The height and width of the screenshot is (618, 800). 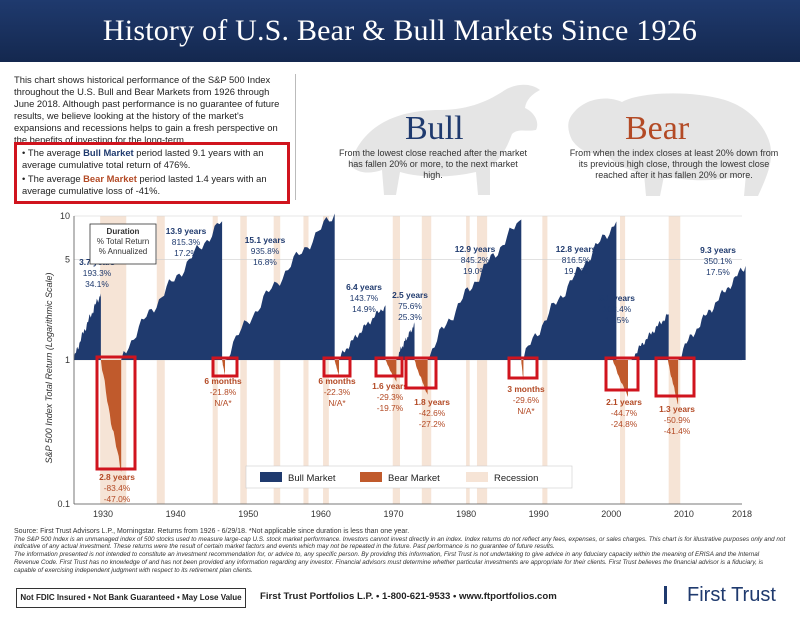 I want to click on legend-bull-swatch, so click(x=271, y=477).